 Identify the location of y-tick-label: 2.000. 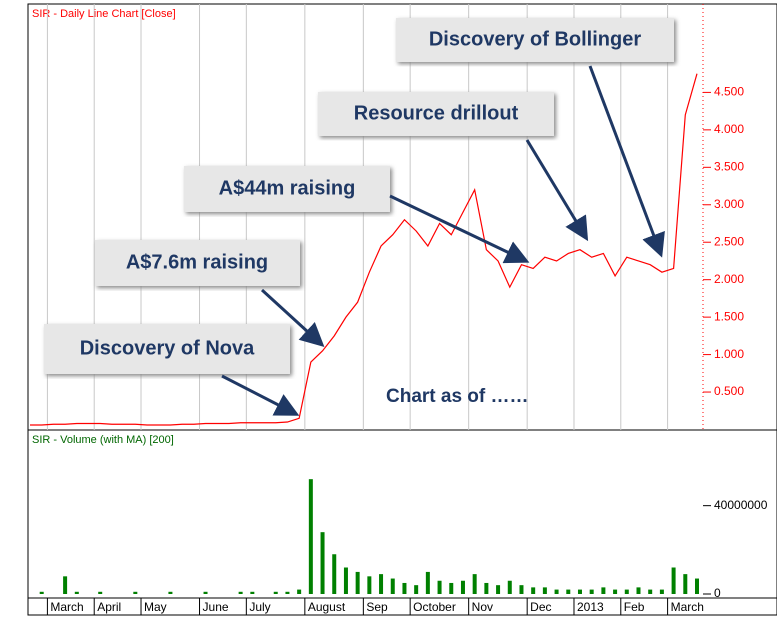
(729, 279).